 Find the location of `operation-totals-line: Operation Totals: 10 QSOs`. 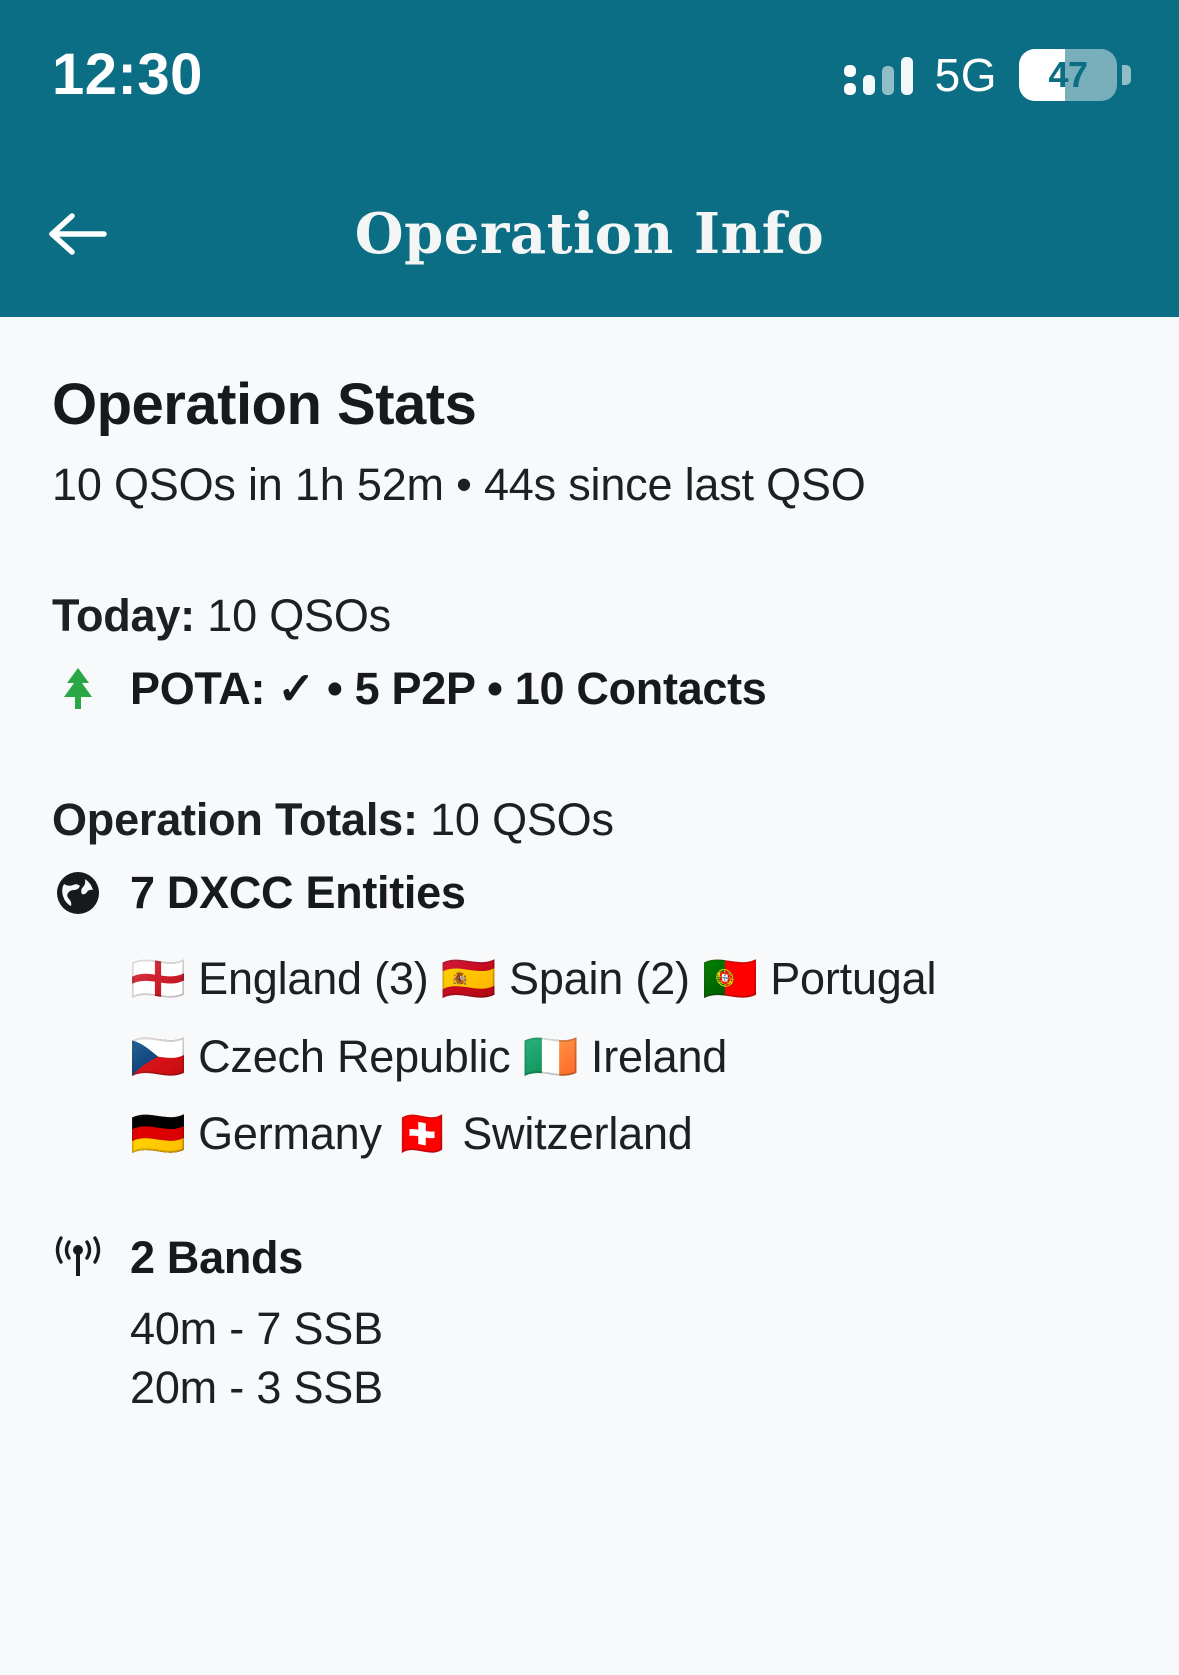

operation-totals-line: Operation Totals: 10 QSOs is located at coordinates (589, 820).